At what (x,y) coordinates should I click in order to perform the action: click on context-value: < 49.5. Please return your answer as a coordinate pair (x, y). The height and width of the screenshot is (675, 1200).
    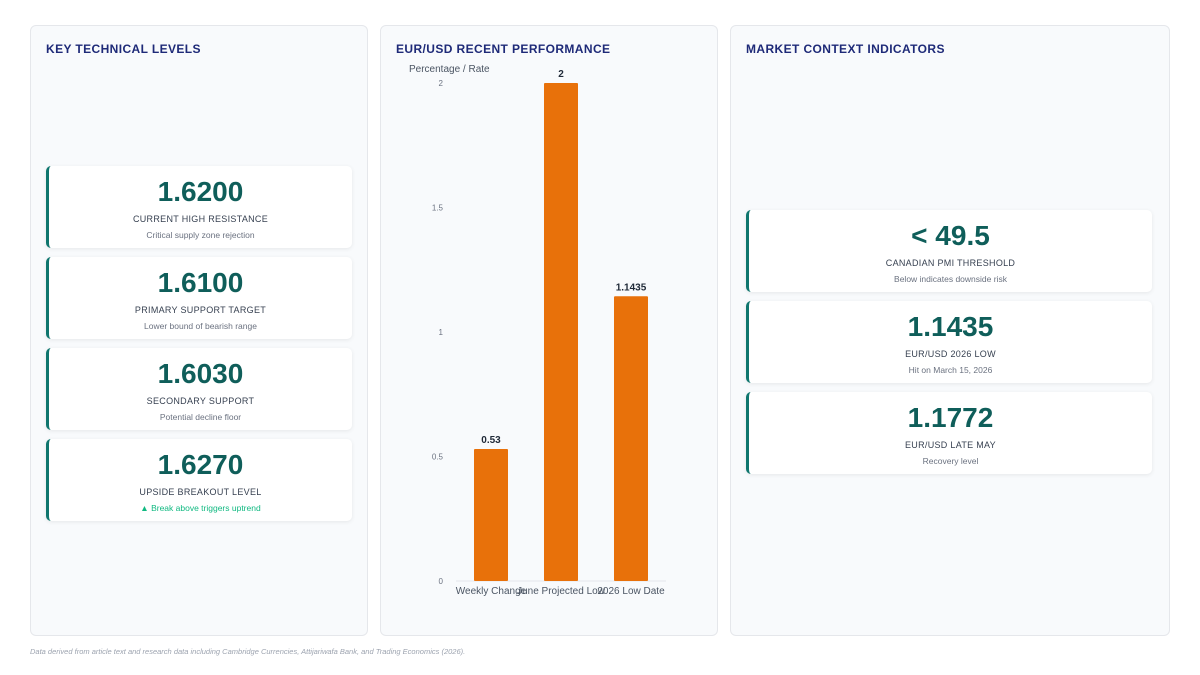
    Looking at the image, I should click on (950, 235).